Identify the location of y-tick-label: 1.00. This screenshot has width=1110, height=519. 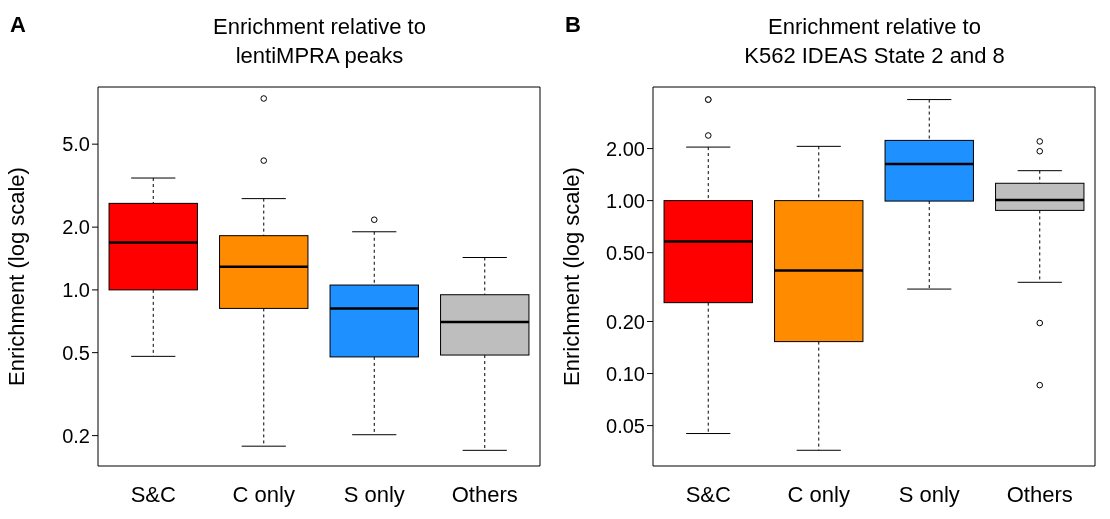
(625, 200).